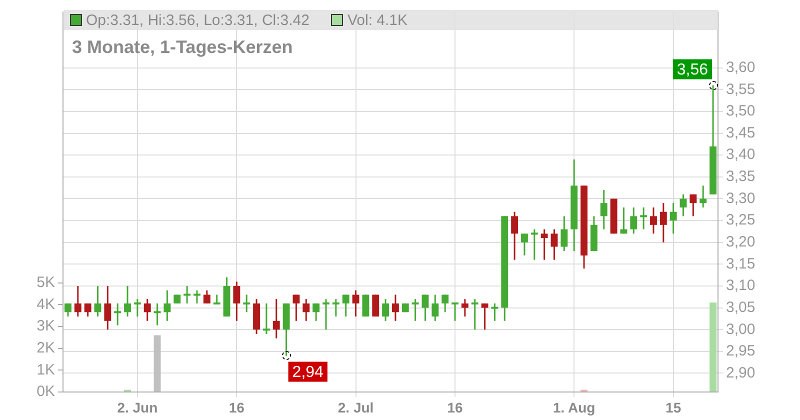 The image size is (800, 420). I want to click on y2-tick-label: 0K, so click(45, 391).